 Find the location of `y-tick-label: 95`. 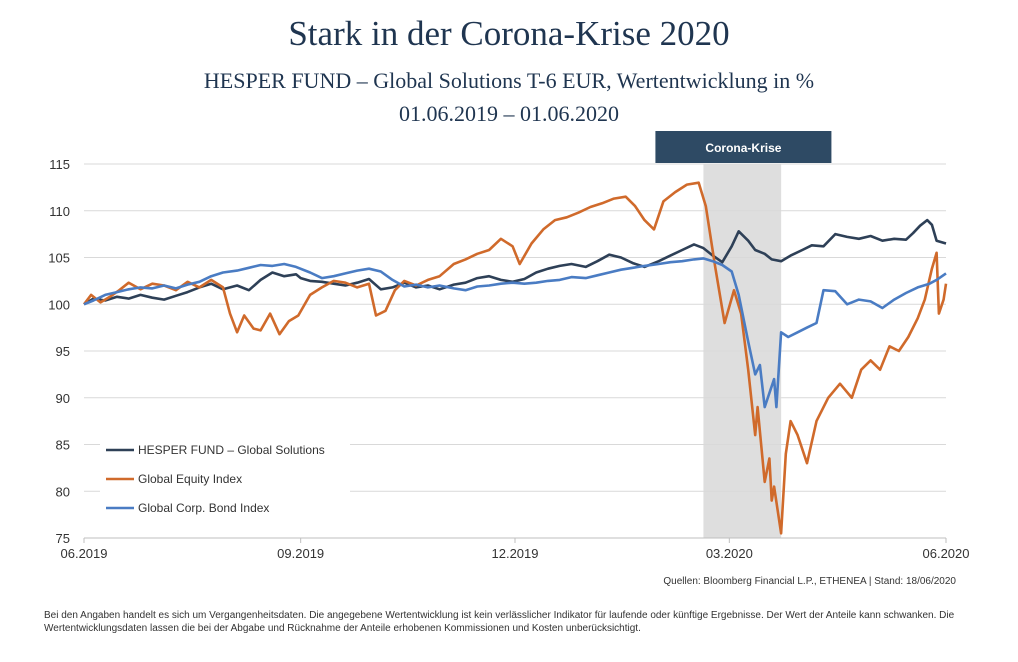

y-tick-label: 95 is located at coordinates (63, 351).